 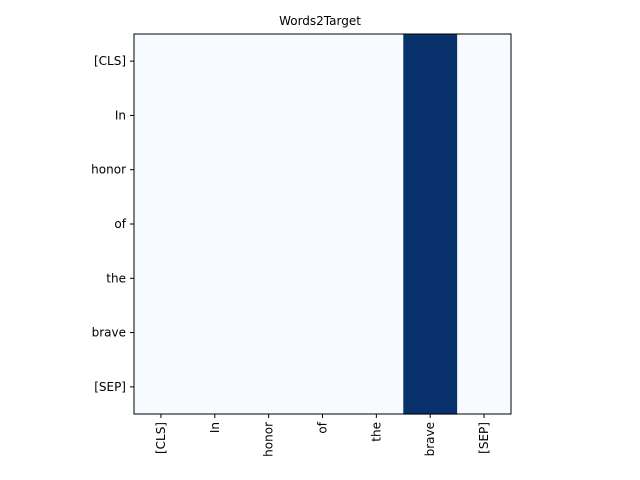 What do you see at coordinates (116, 278) in the screenshot?
I see `y-tick-label: the` at bounding box center [116, 278].